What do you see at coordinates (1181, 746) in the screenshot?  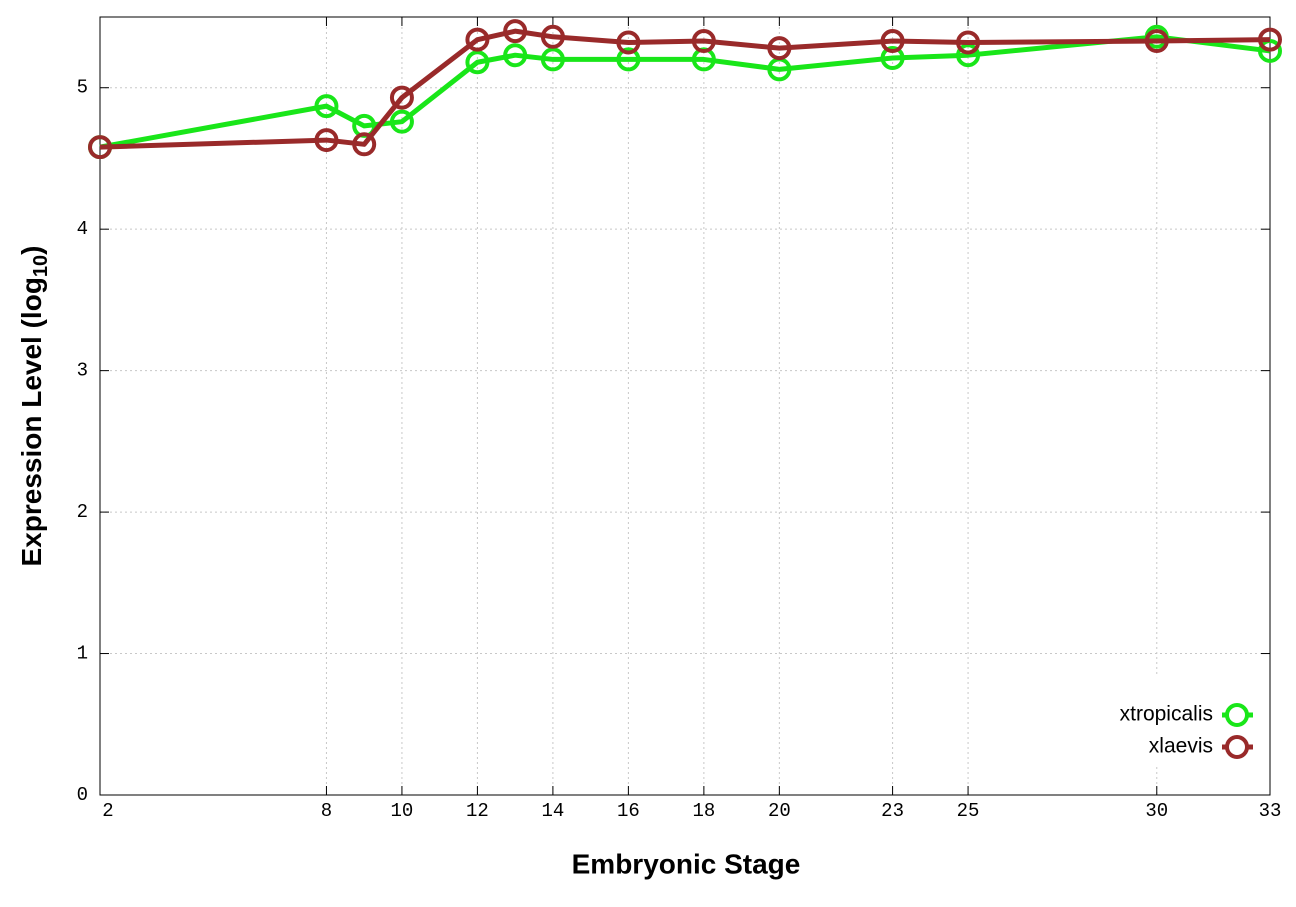 I see `legend-label: xlaevis` at bounding box center [1181, 746].